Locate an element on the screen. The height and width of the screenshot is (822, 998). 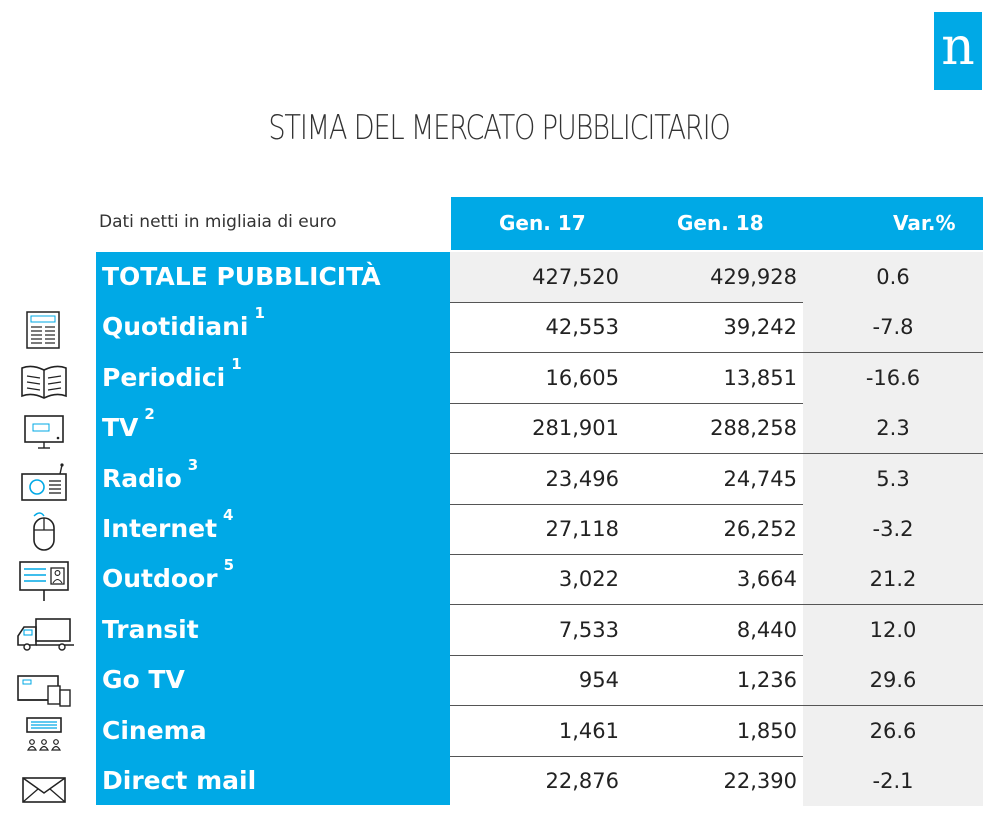
open-book-icon is located at coordinates (44, 382).